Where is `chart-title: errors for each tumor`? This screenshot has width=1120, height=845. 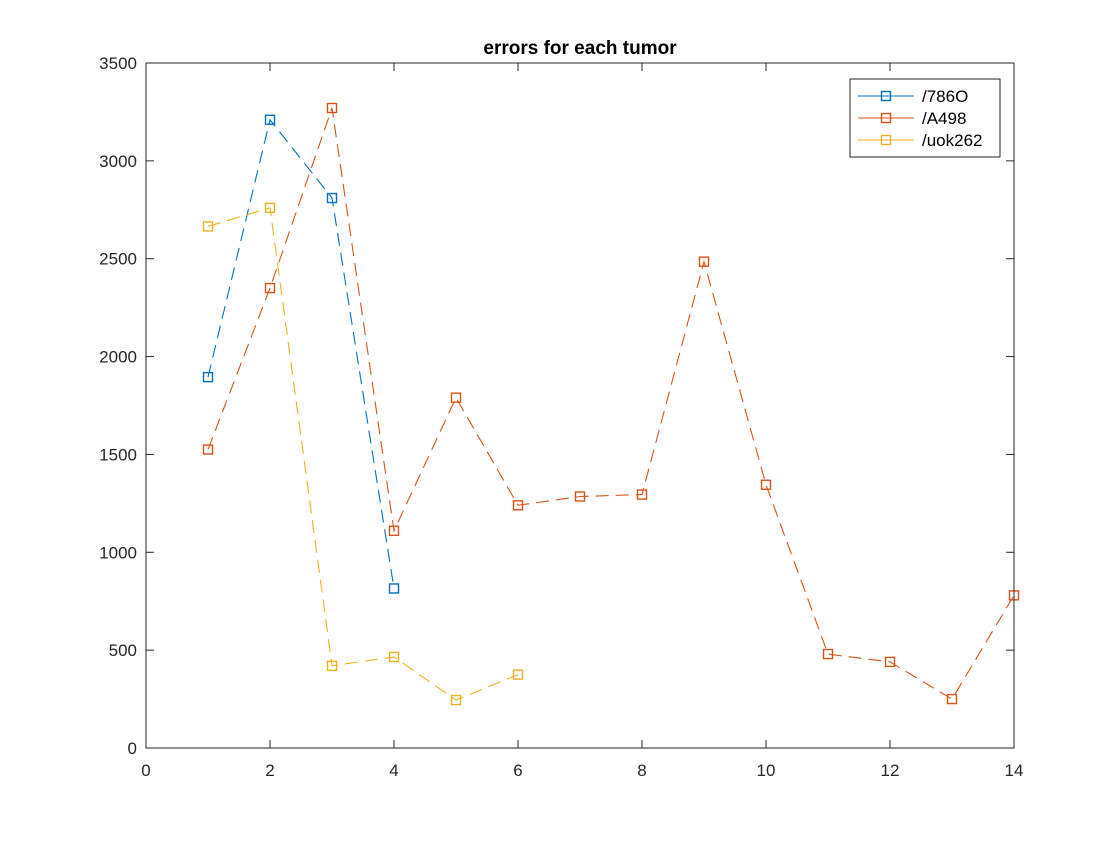
chart-title: errors for each tumor is located at coordinates (580, 48).